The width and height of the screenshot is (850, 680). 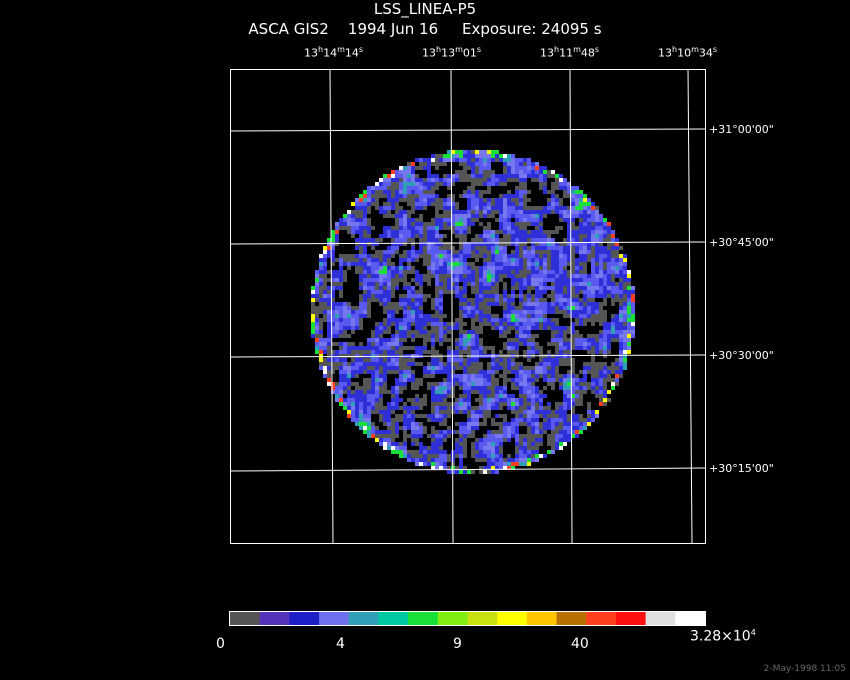 What do you see at coordinates (340, 644) in the screenshot?
I see `colorbar-label: 4` at bounding box center [340, 644].